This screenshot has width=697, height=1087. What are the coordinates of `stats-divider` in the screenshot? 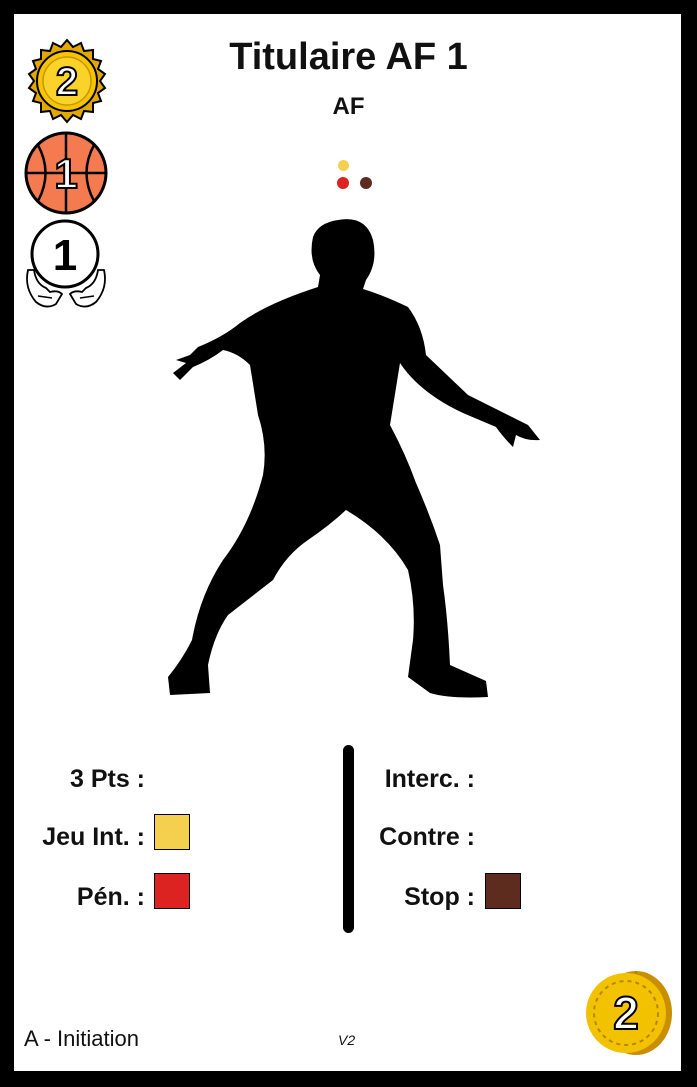 It's located at (348, 839).